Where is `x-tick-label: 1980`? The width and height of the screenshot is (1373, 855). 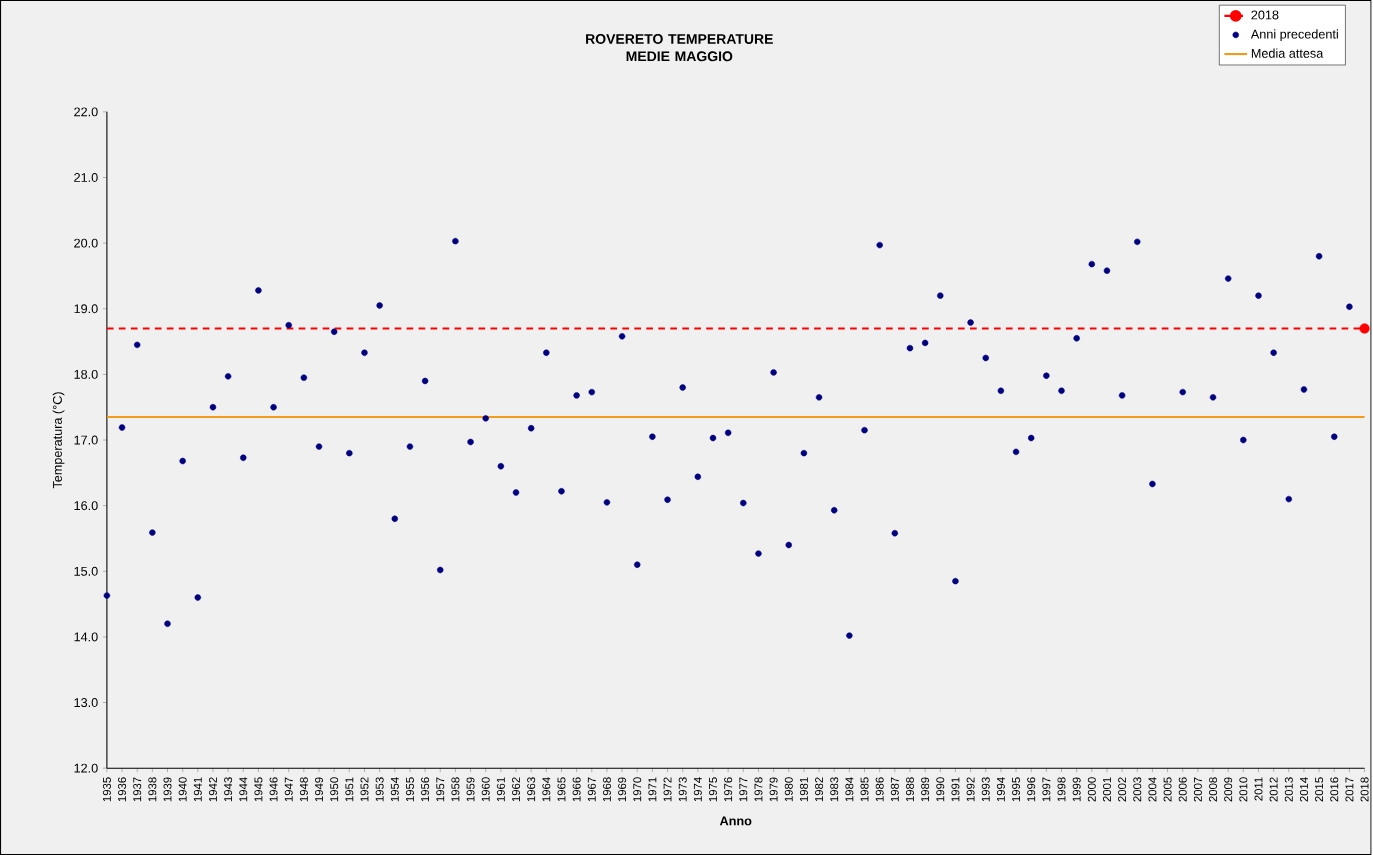
x-tick-label: 1980 is located at coordinates (788, 789).